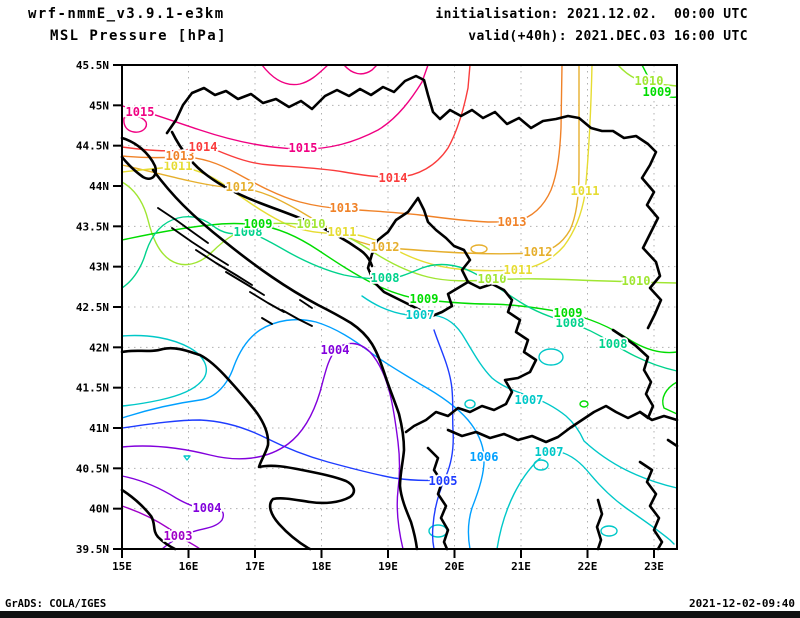 Image resolution: width=800 pixels, height=618 pixels. I want to click on variable-title: MSL Pressure [hPa], so click(138, 36).